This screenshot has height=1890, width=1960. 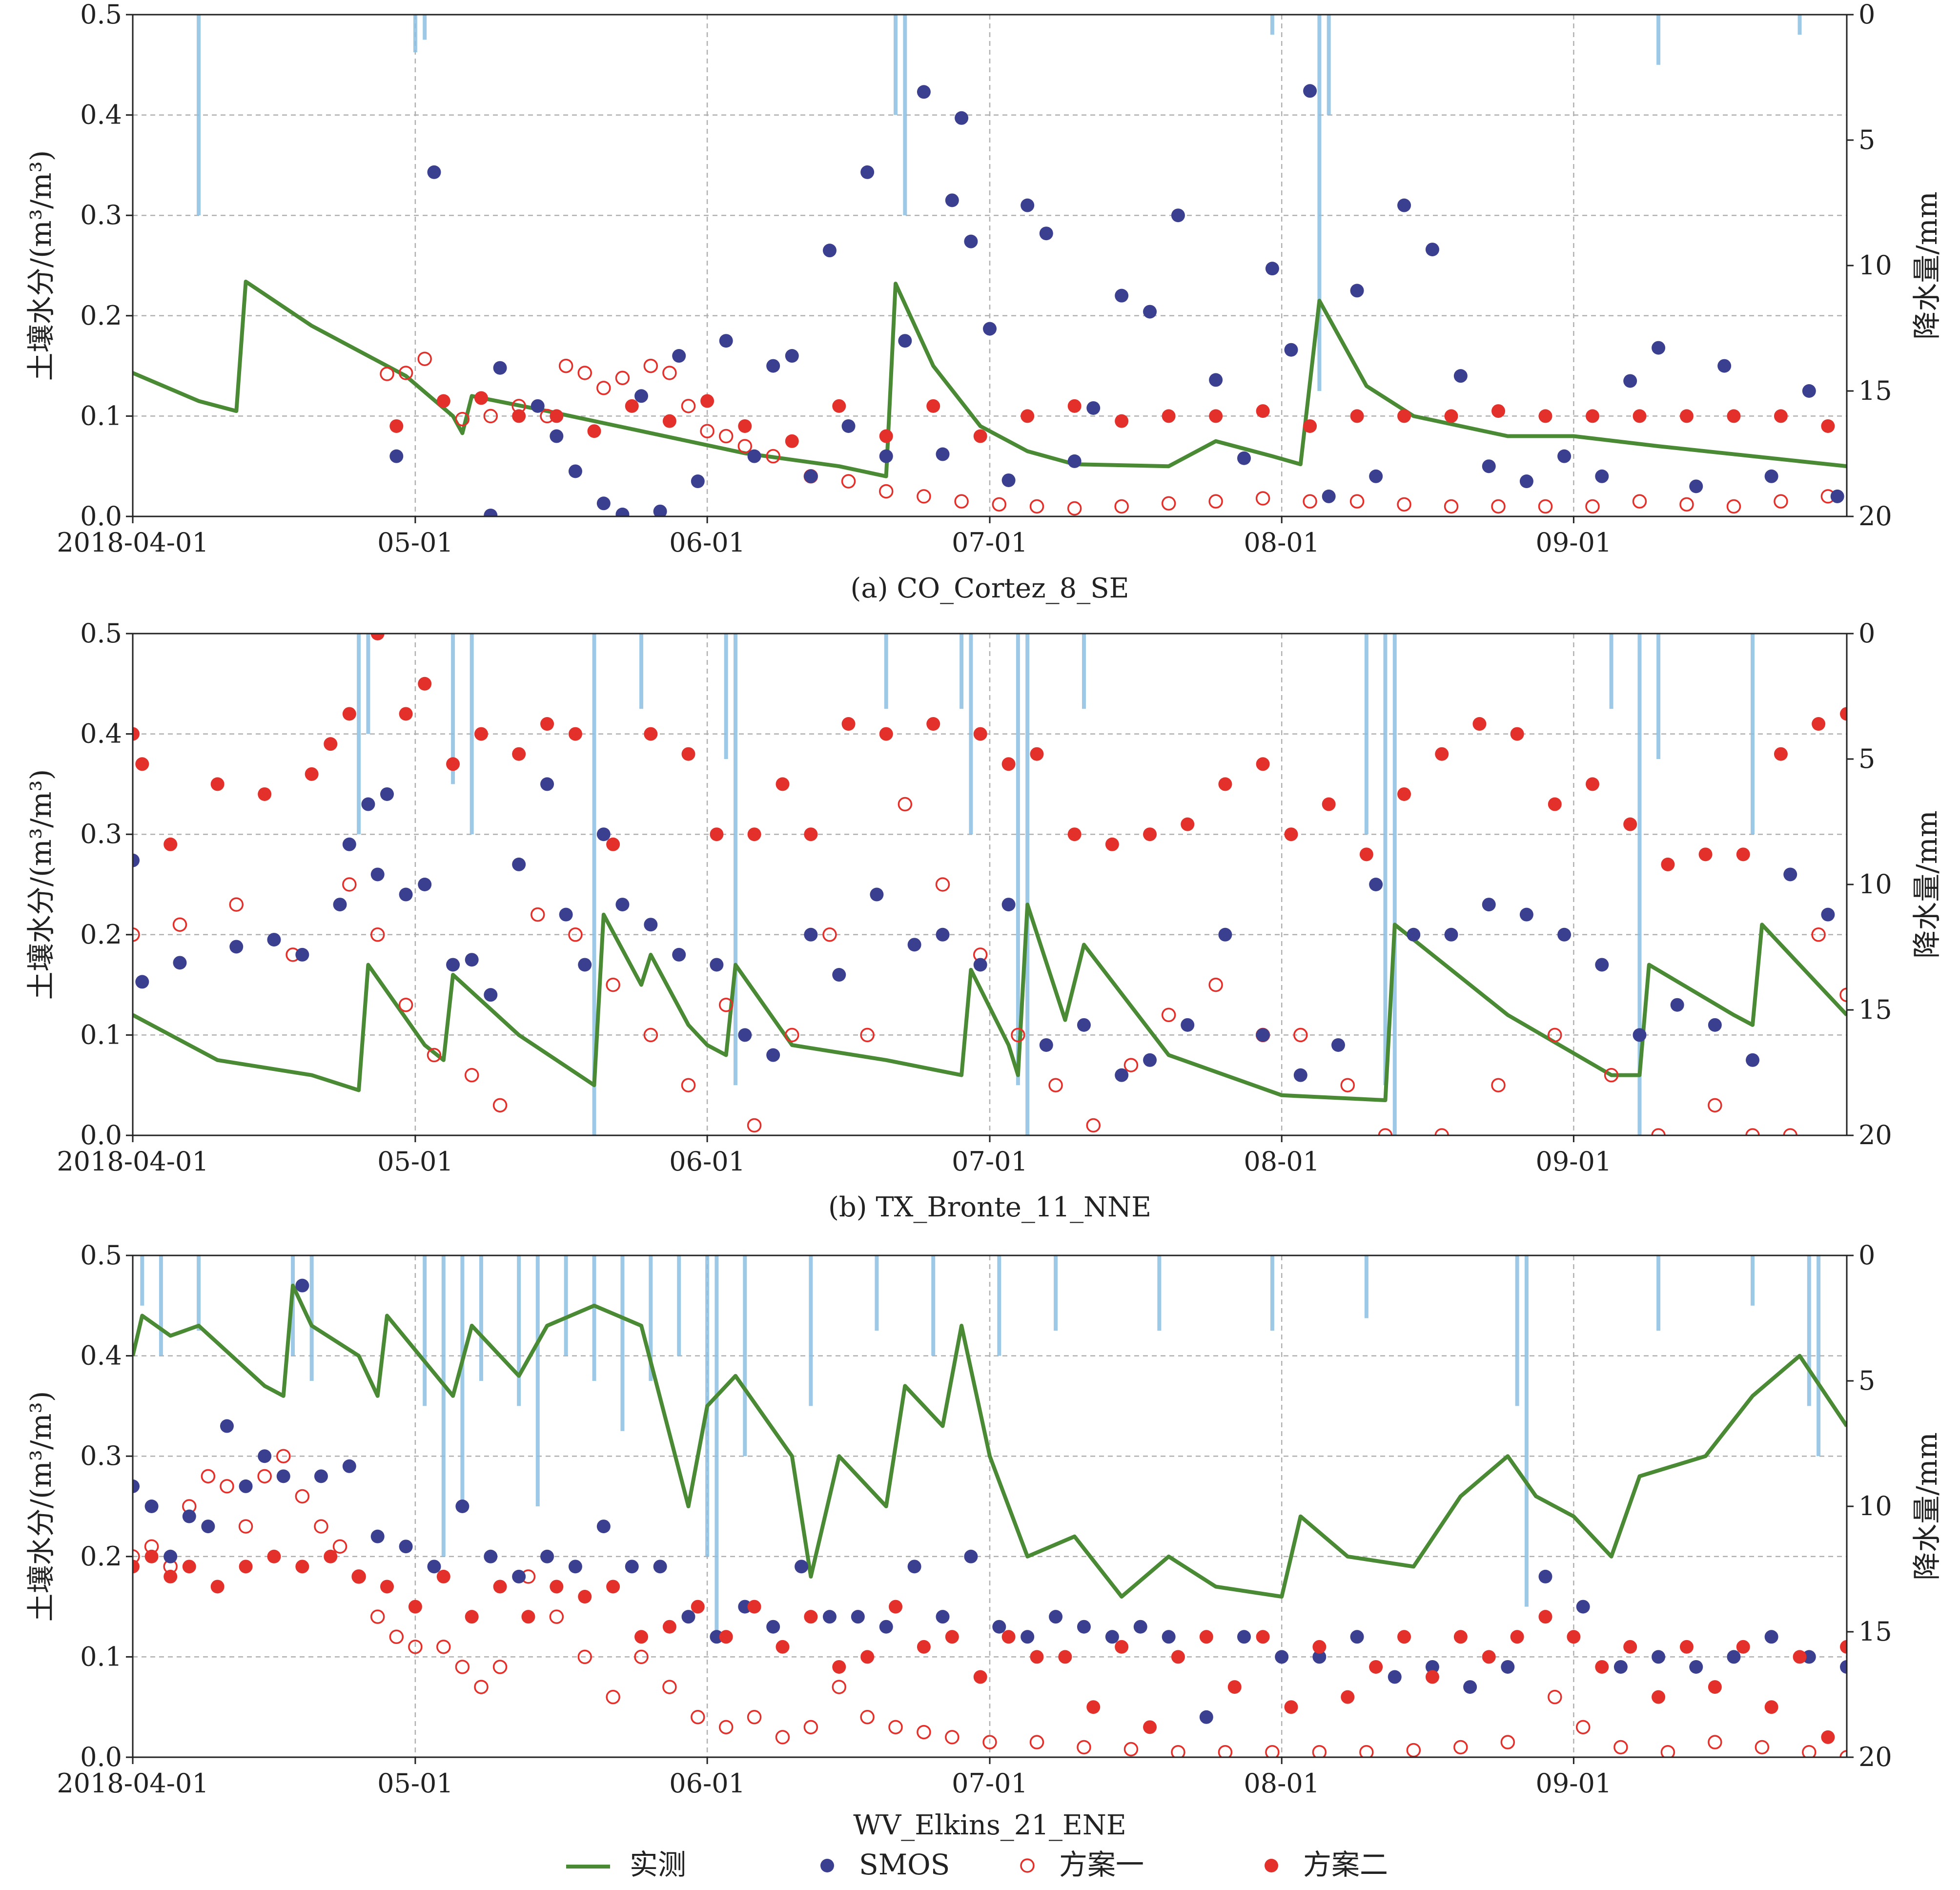 I want to click on x-tick-label: 05-01, so click(x=415, y=542).